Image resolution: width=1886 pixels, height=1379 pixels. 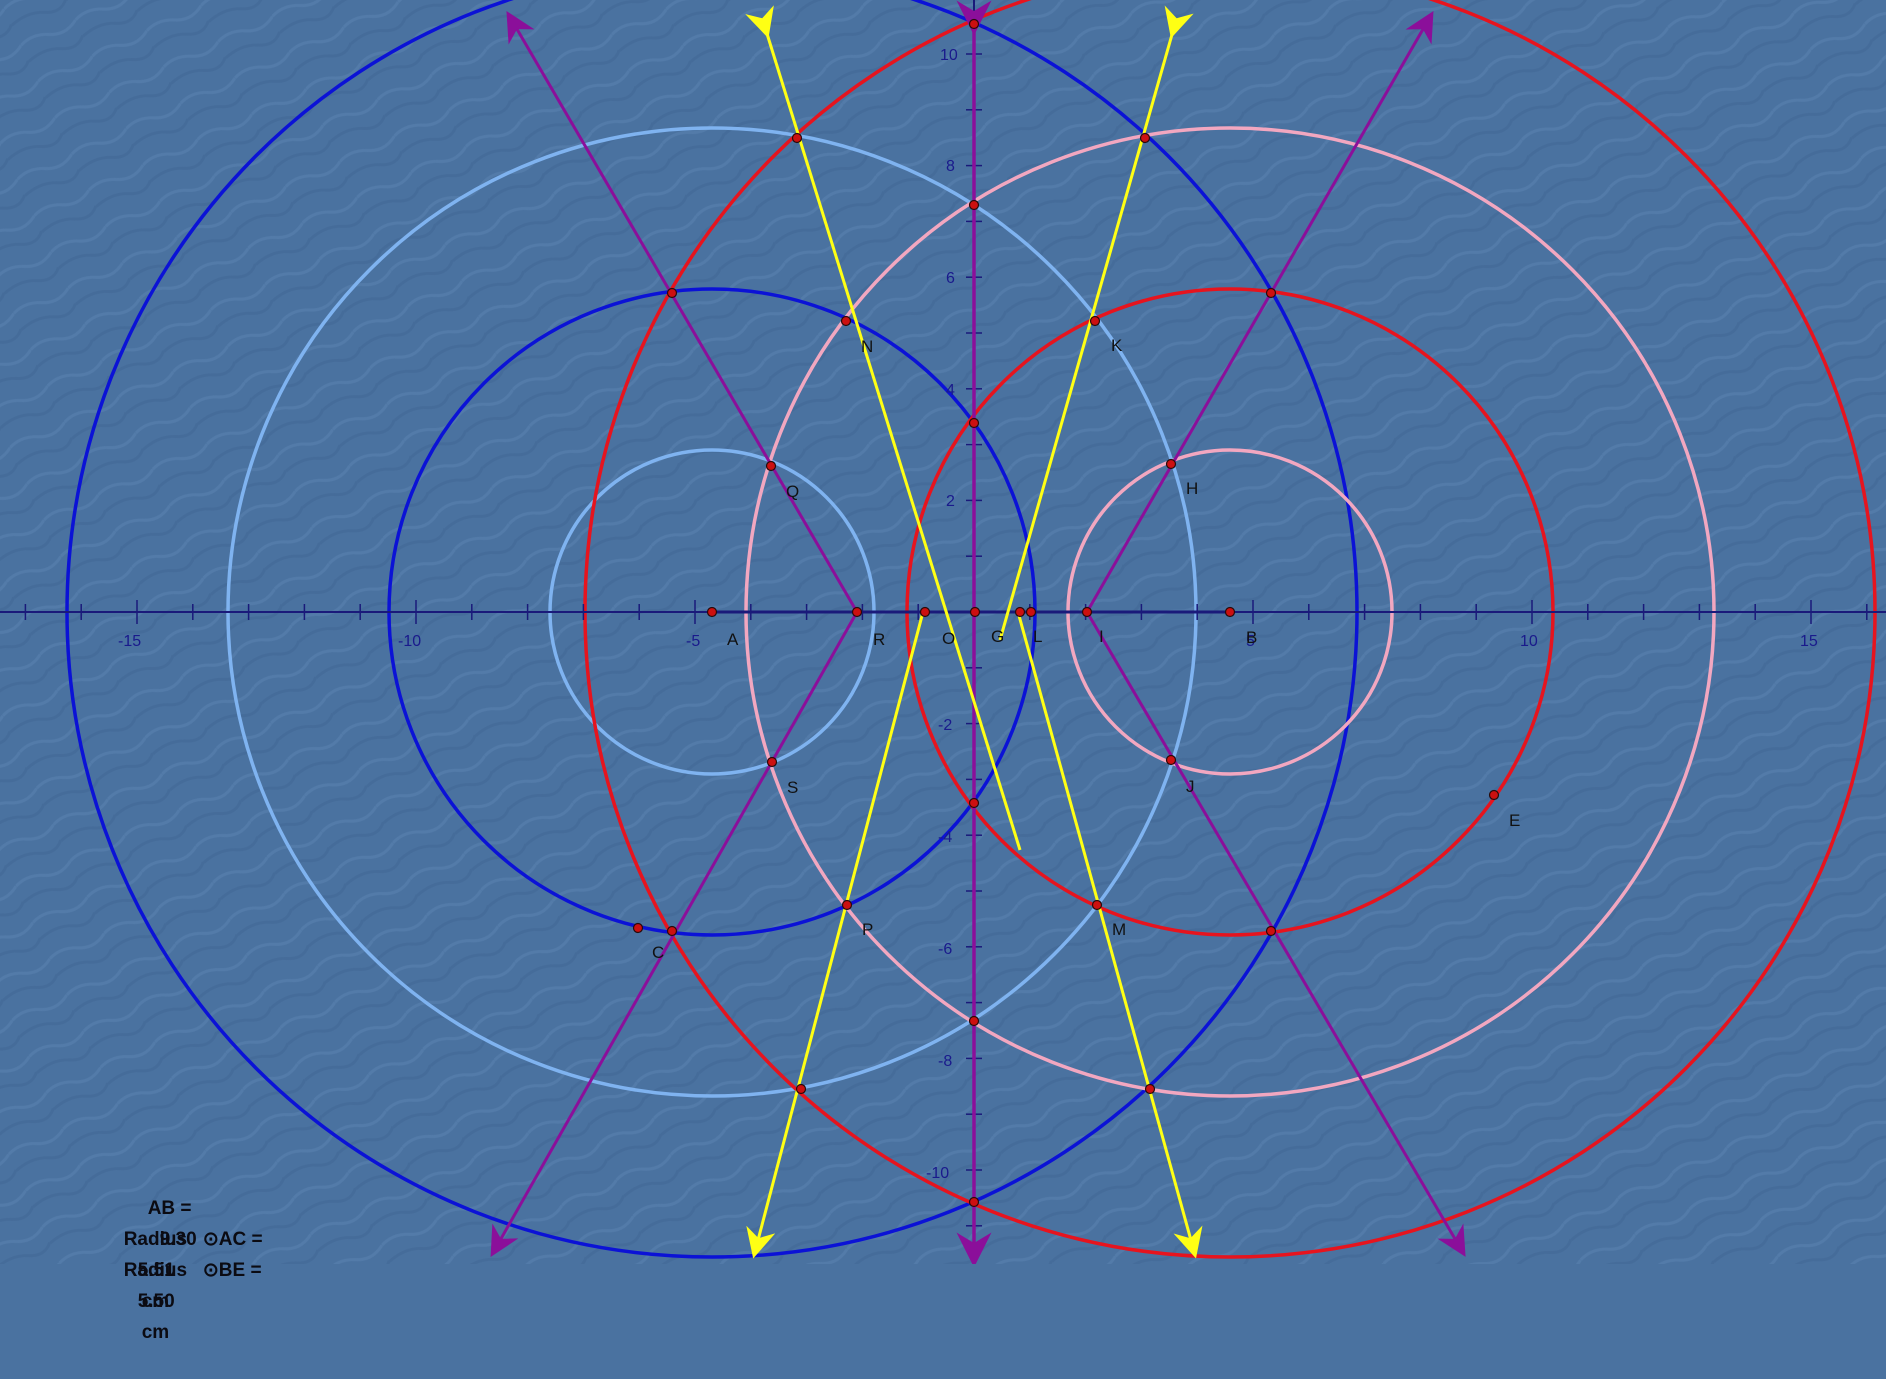 I want to click on yellow-line-left-lower, so click(x=835, y=935).